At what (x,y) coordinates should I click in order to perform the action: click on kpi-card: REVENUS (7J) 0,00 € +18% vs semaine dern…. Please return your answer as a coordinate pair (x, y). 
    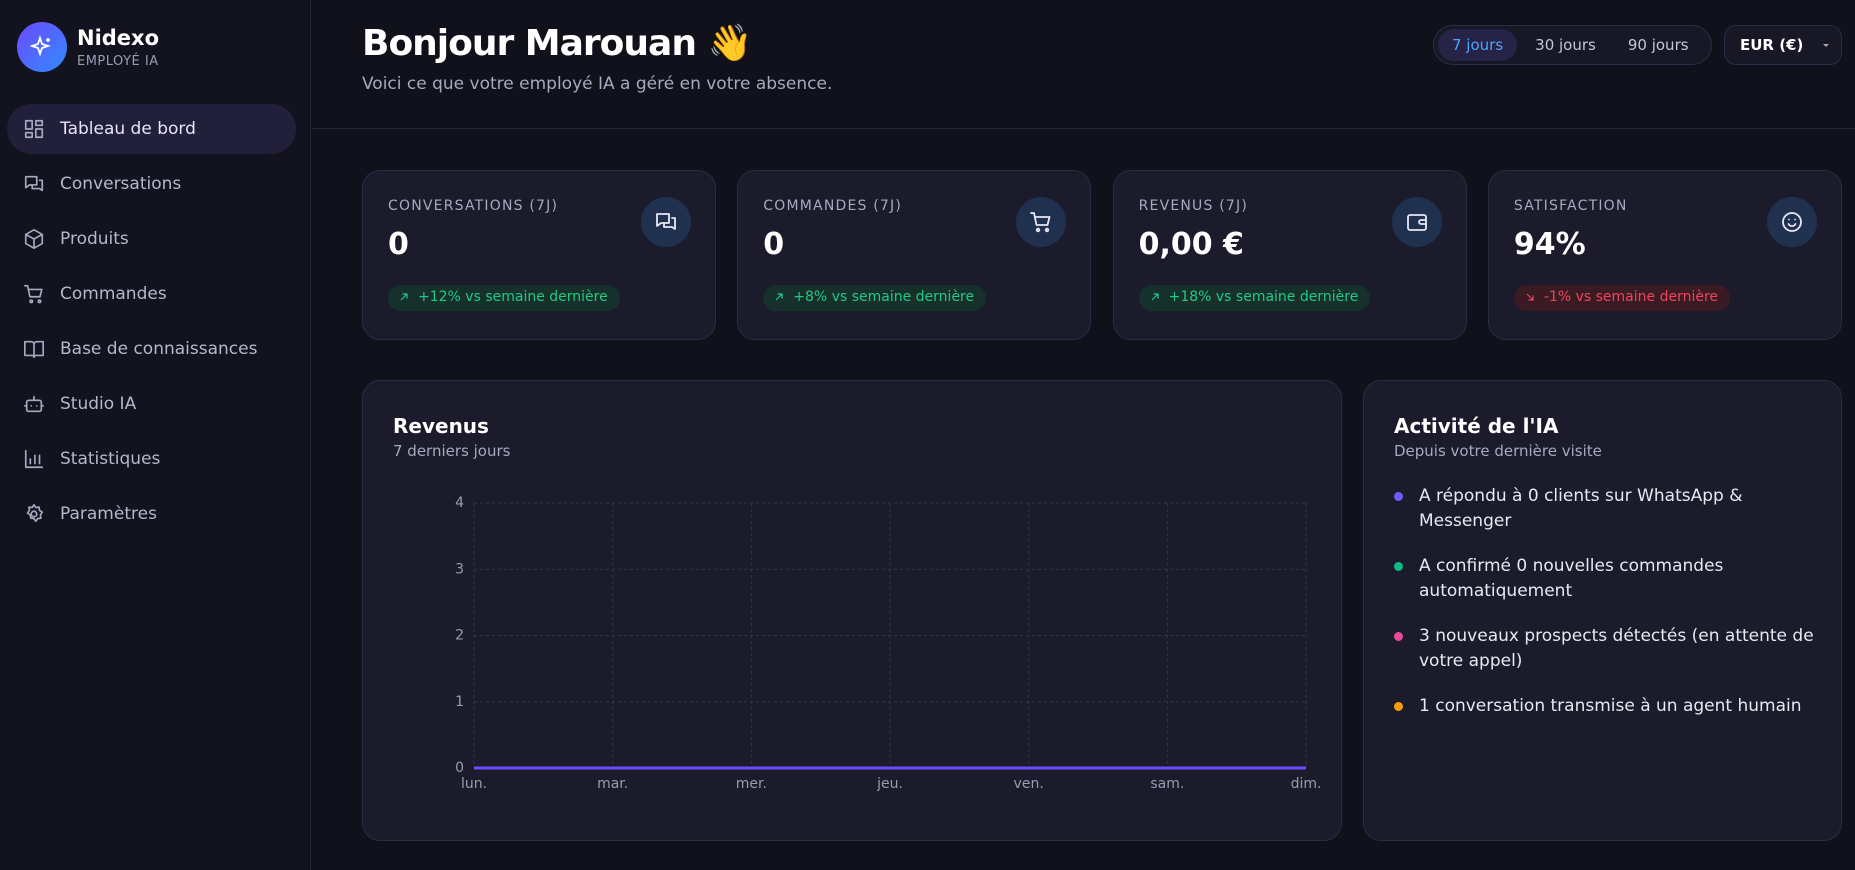
    Looking at the image, I should click on (1289, 255).